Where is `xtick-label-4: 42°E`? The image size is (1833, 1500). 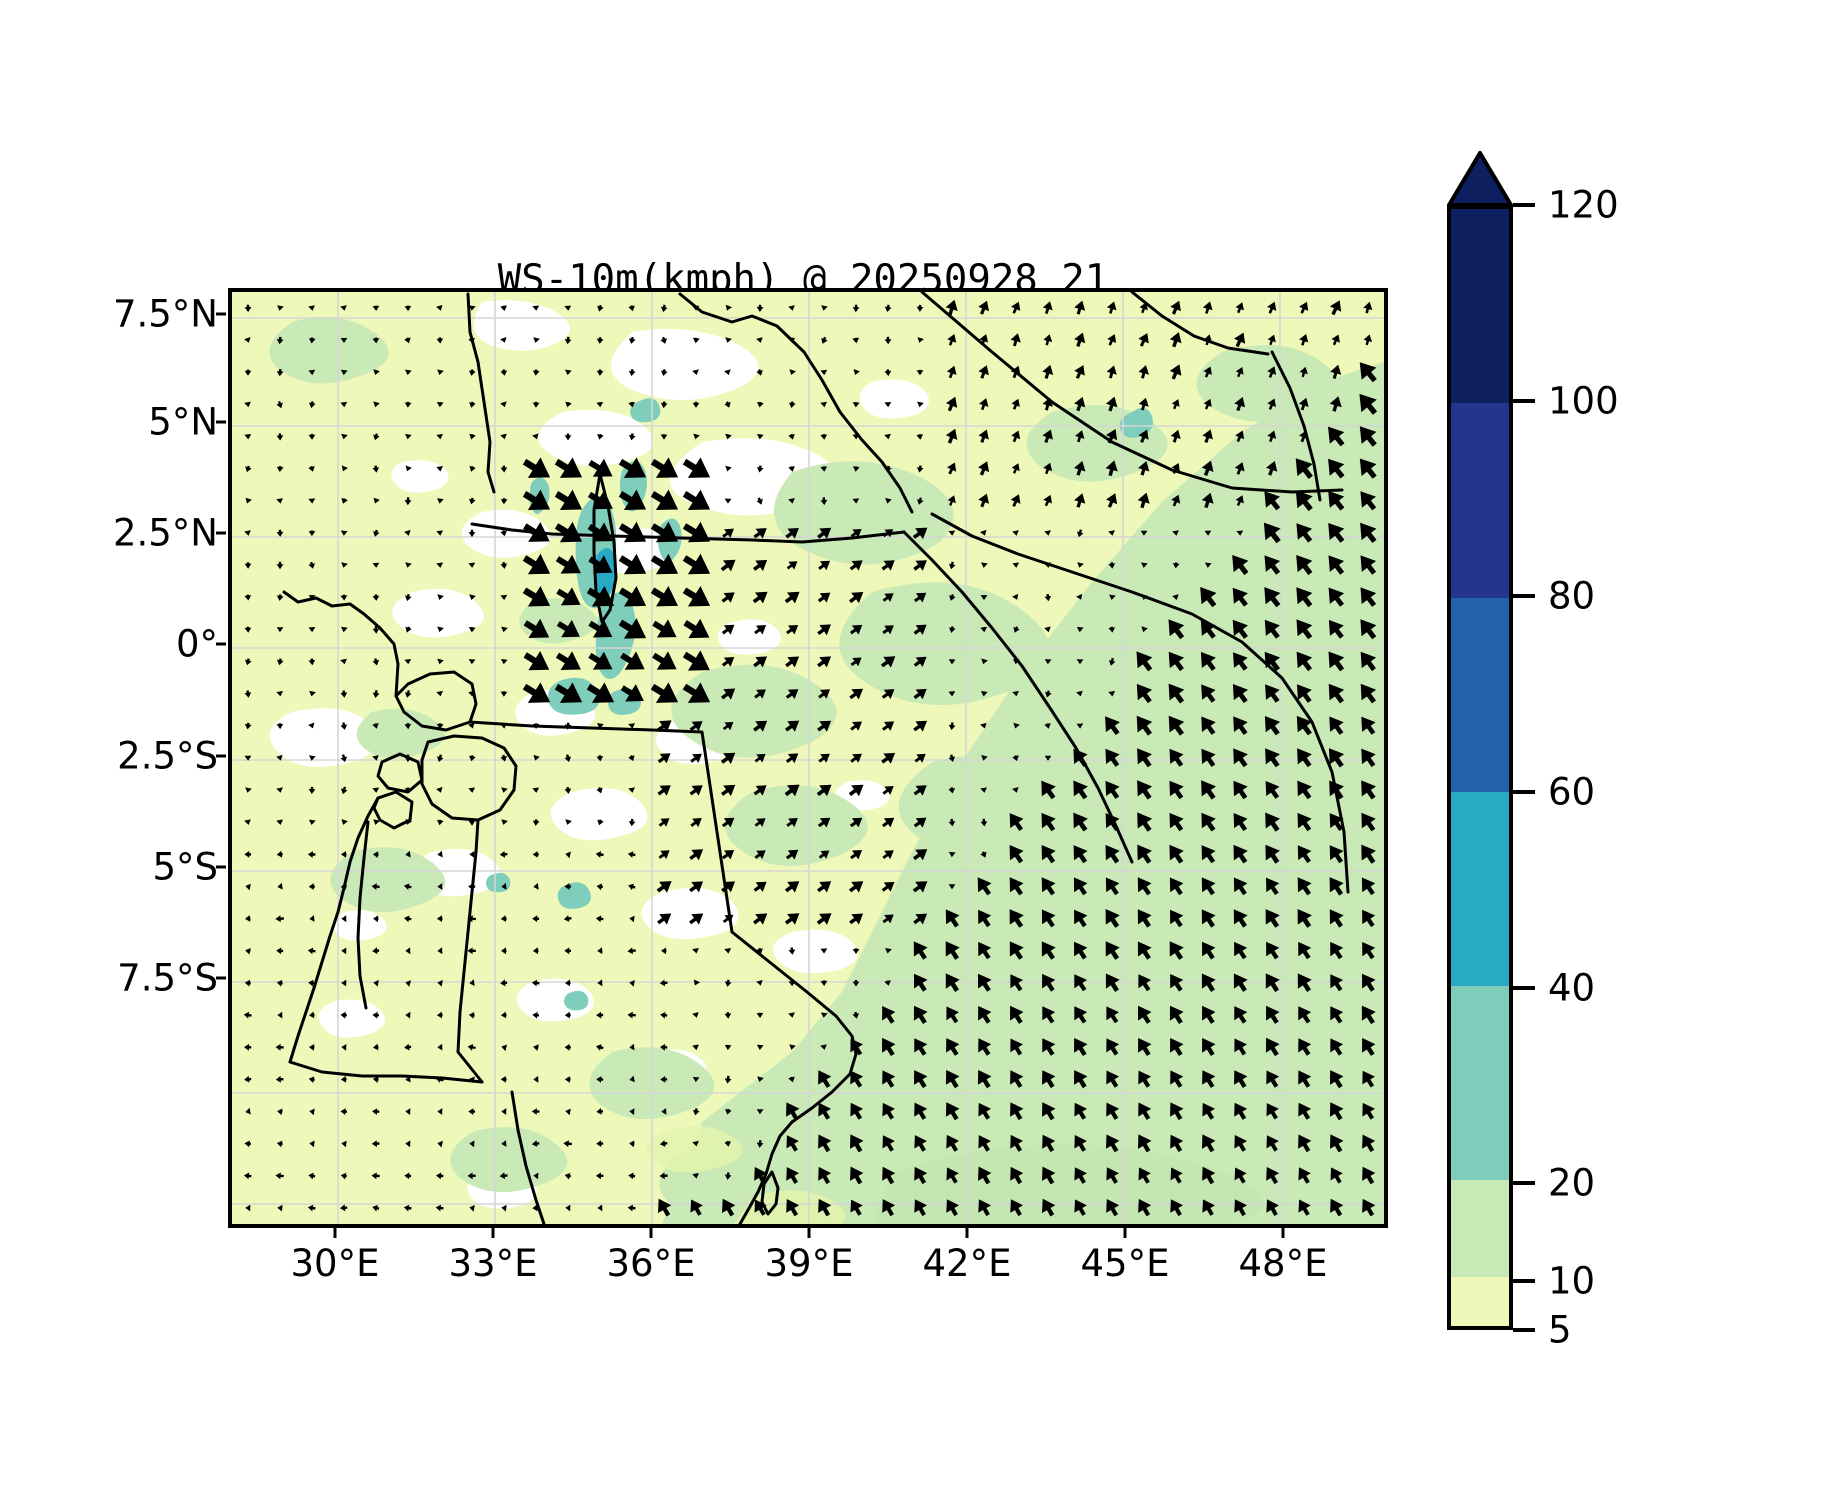
xtick-label-4: 42°E is located at coordinates (967, 1263).